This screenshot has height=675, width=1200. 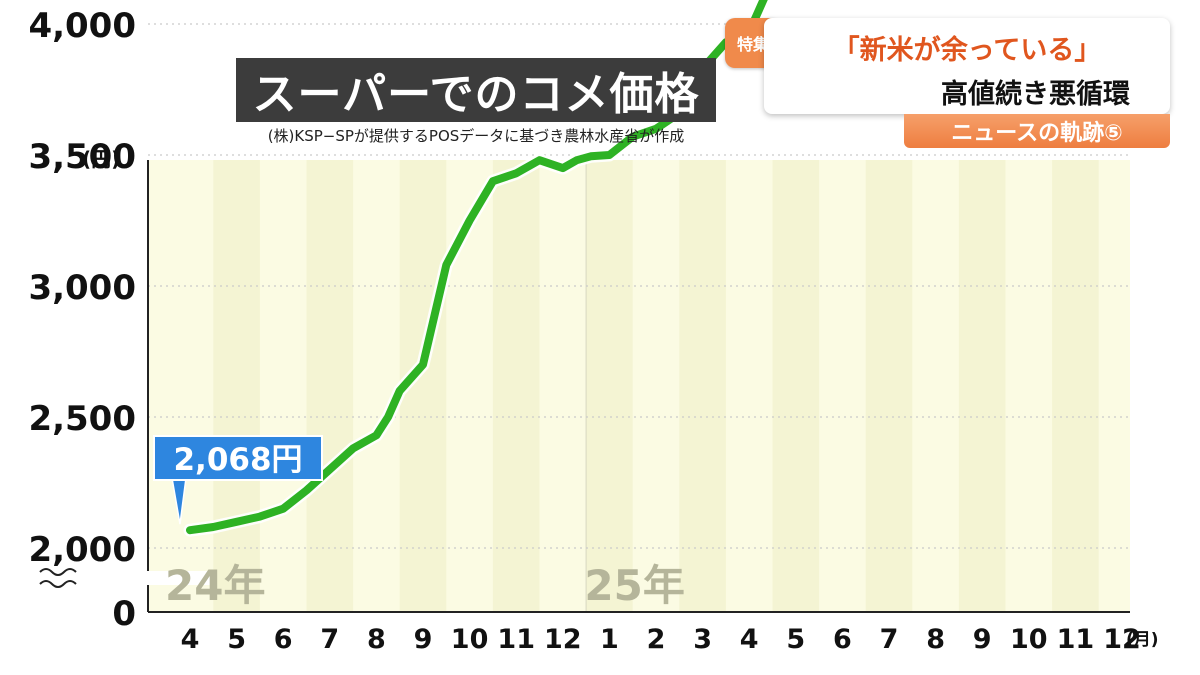 I want to click on callout-box, so click(x=238, y=458).